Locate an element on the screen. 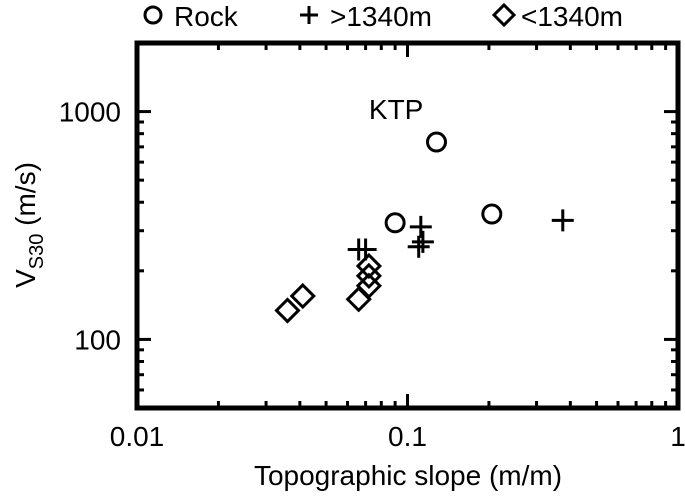 The width and height of the screenshot is (685, 497). x-tick-label: 0.1 is located at coordinates (407, 436).